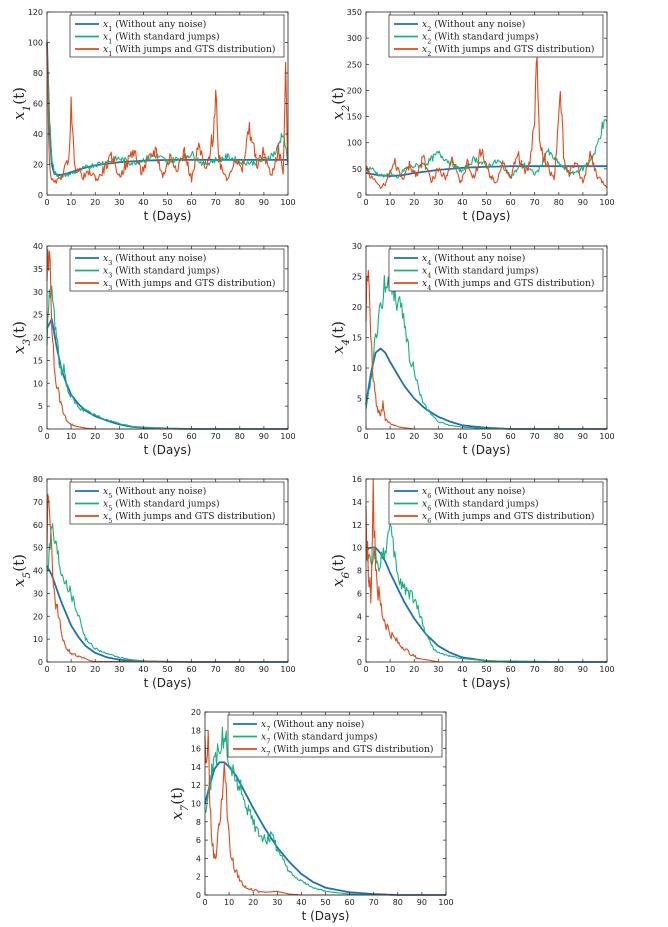 The height and width of the screenshot is (927, 668). I want to click on y-axis-label-group: x4(t), so click(340, 337).